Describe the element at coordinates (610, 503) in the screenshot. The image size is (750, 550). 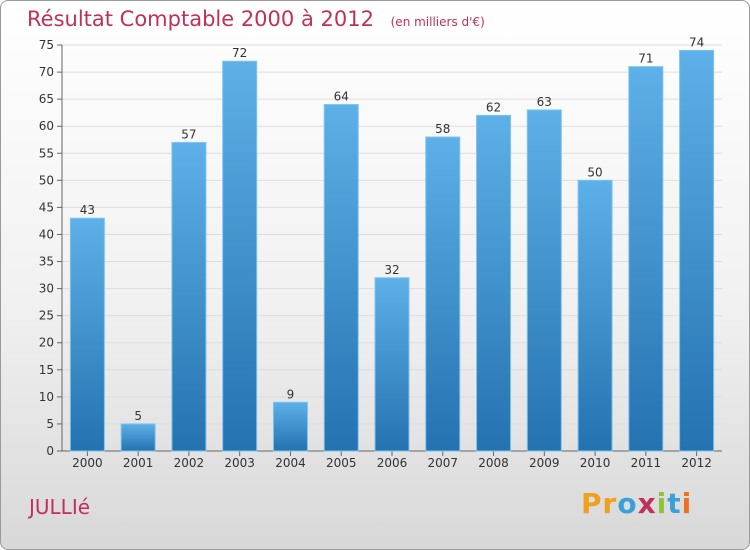
I see `logo-letter: r` at that location.